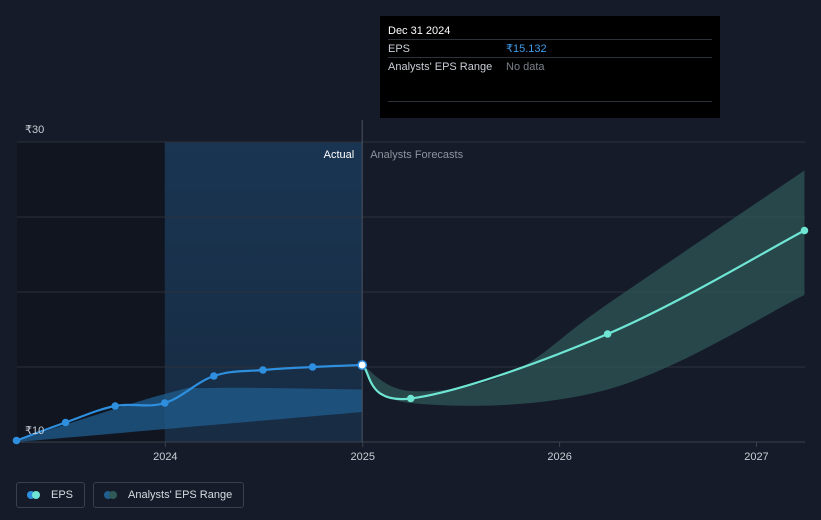 This screenshot has width=821, height=520. Describe the element at coordinates (416, 155) in the screenshot. I see `forecast-section-label: Analysts Forecasts` at that location.